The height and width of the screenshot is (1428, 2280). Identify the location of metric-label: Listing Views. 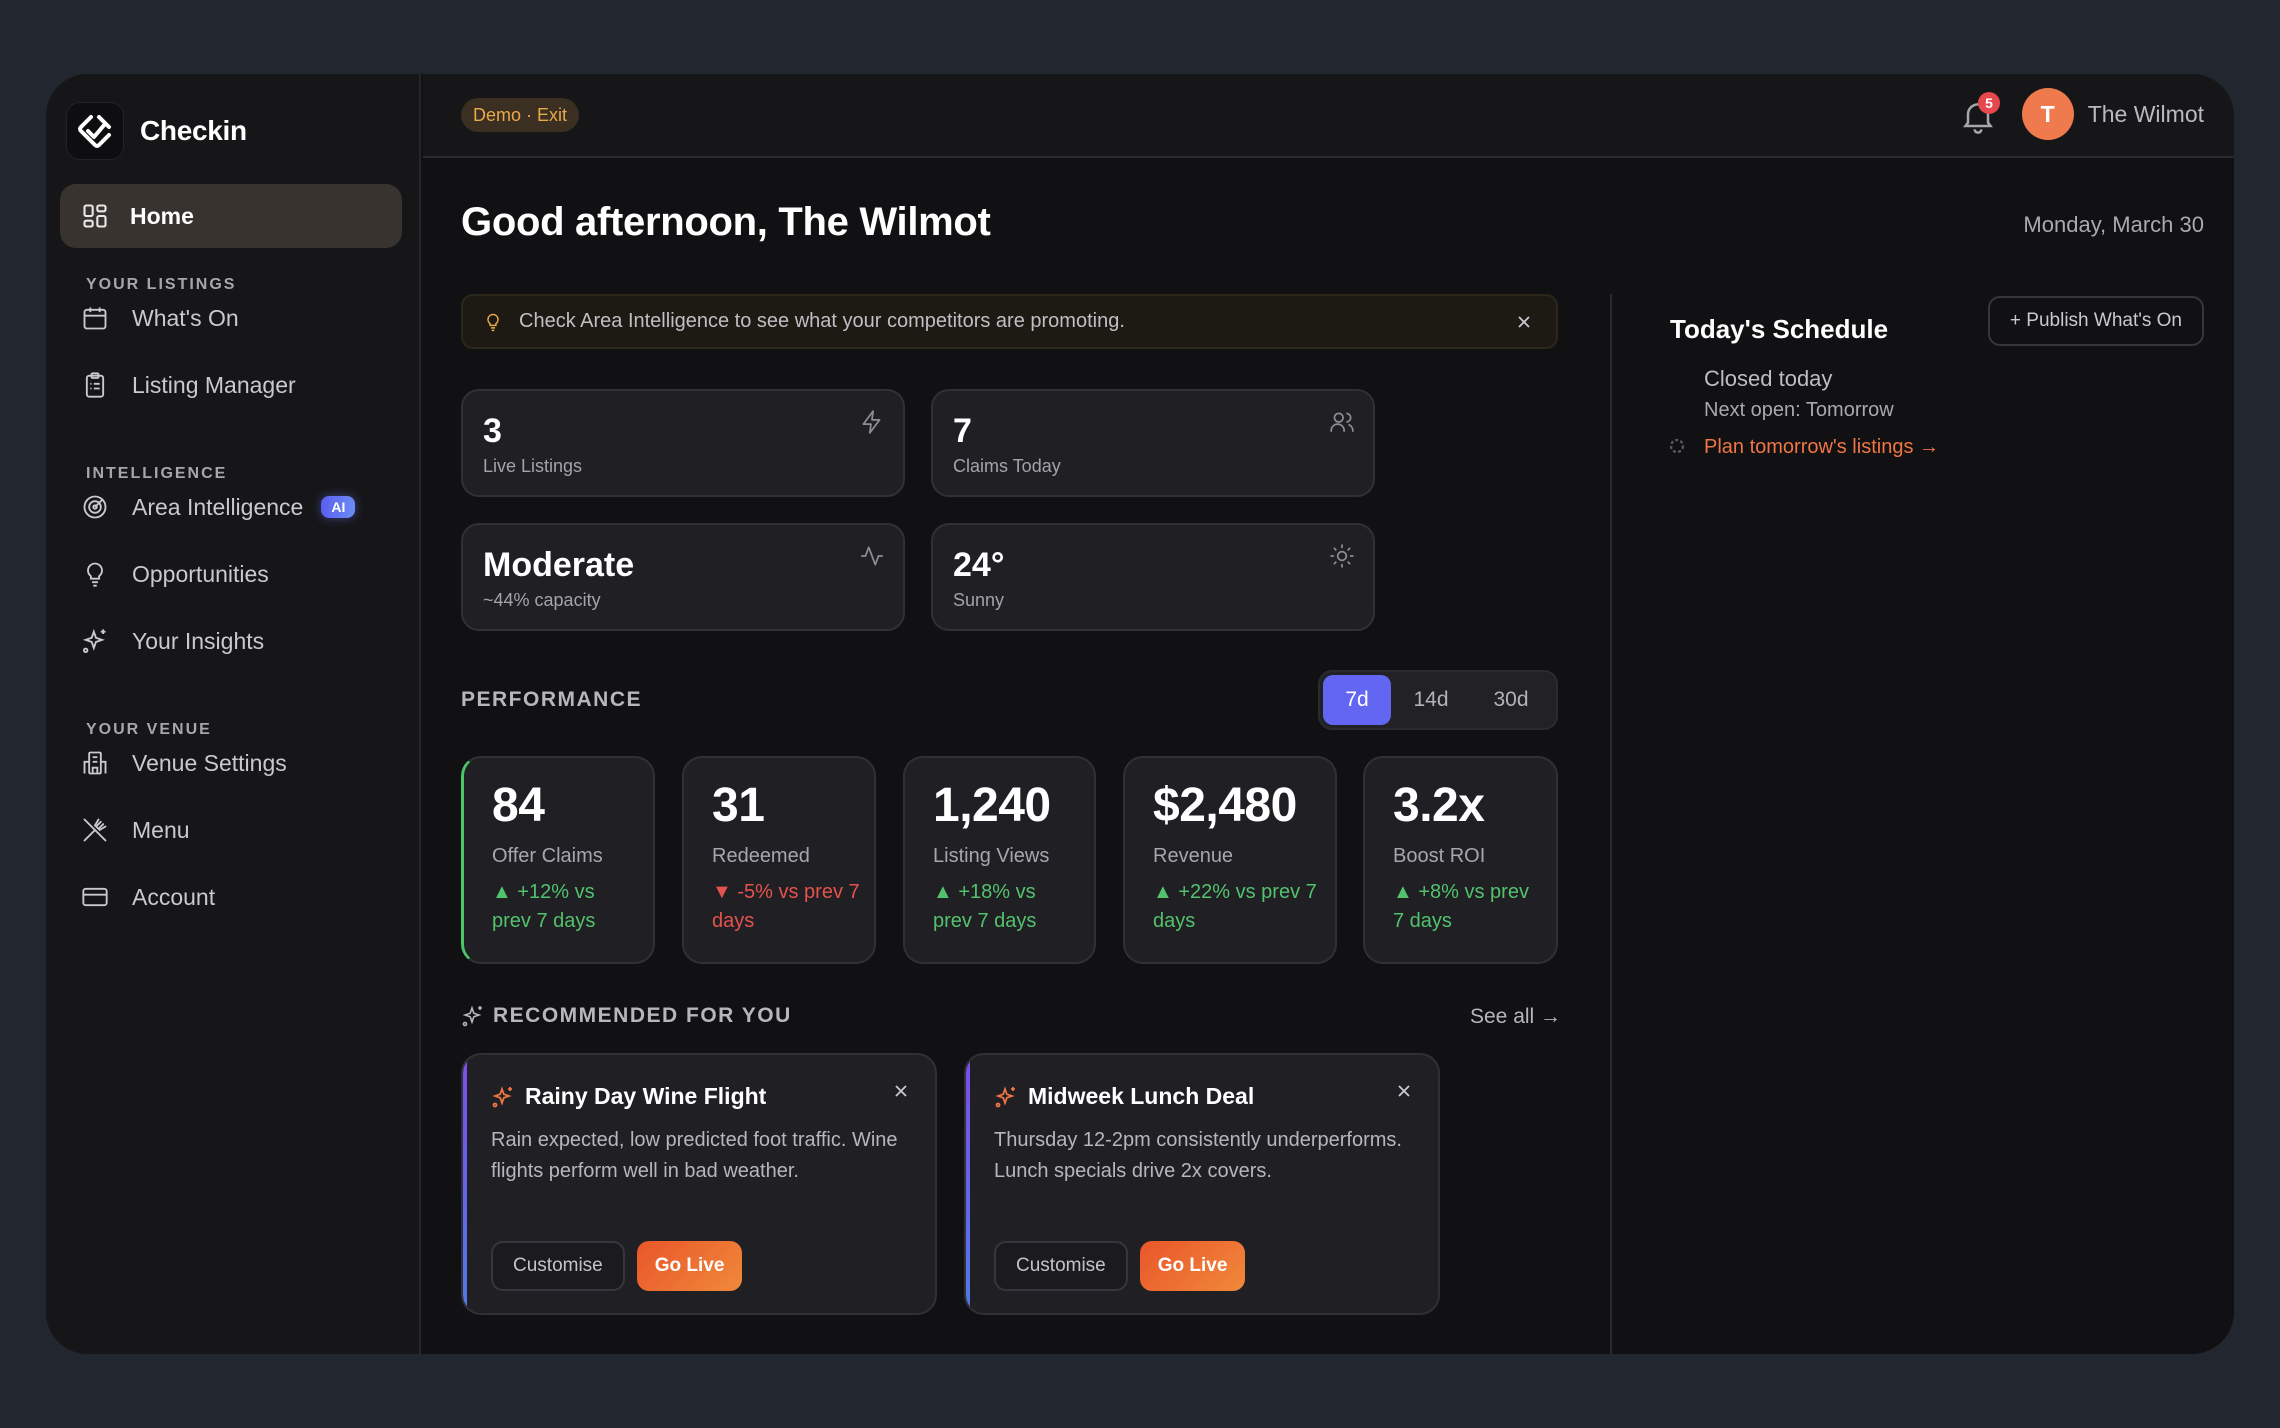
(991, 855).